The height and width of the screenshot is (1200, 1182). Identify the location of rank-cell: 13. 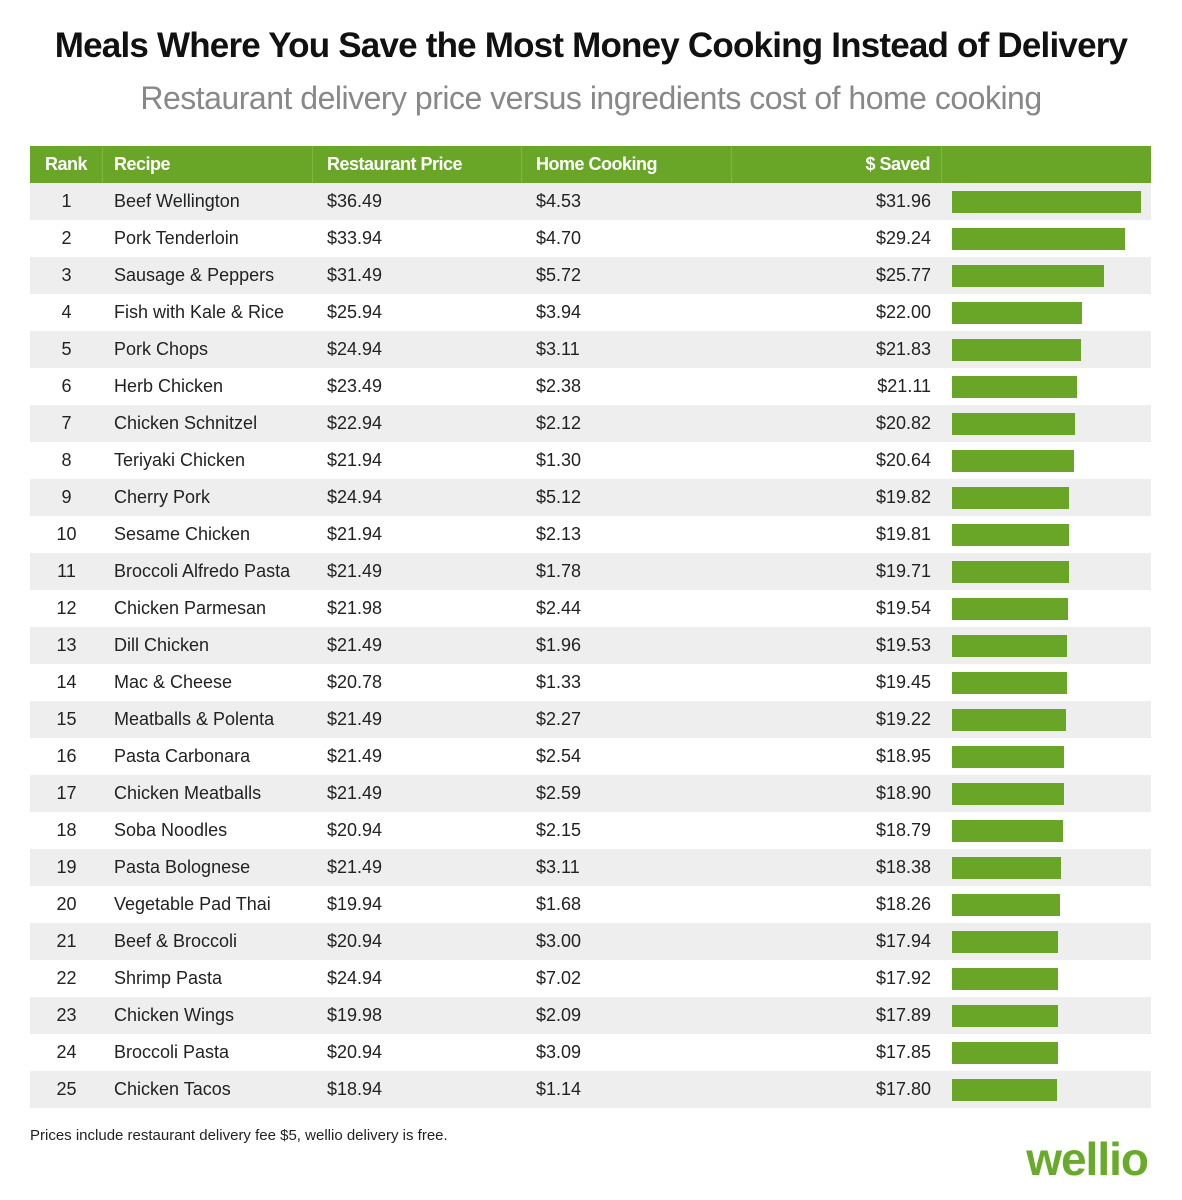
(66, 645).